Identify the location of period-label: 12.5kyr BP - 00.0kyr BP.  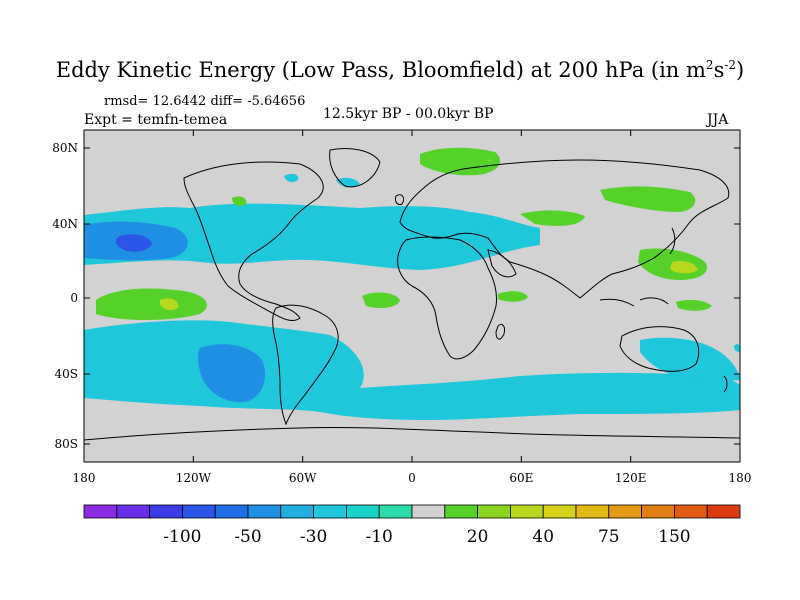
(408, 114).